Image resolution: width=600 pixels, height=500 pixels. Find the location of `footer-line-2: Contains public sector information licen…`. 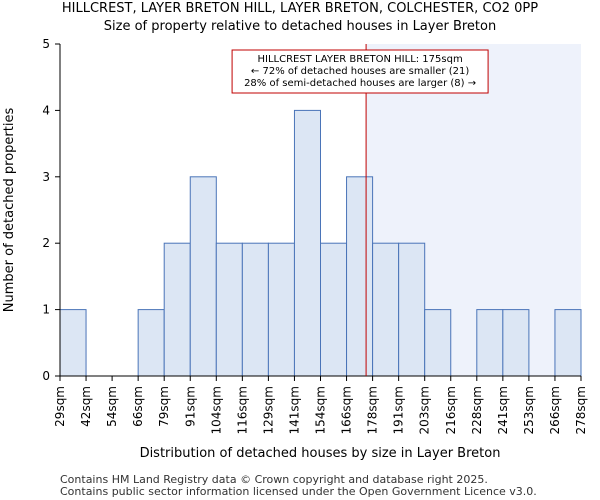

footer-line-2: Contains public sector information licen… is located at coordinates (298, 491).